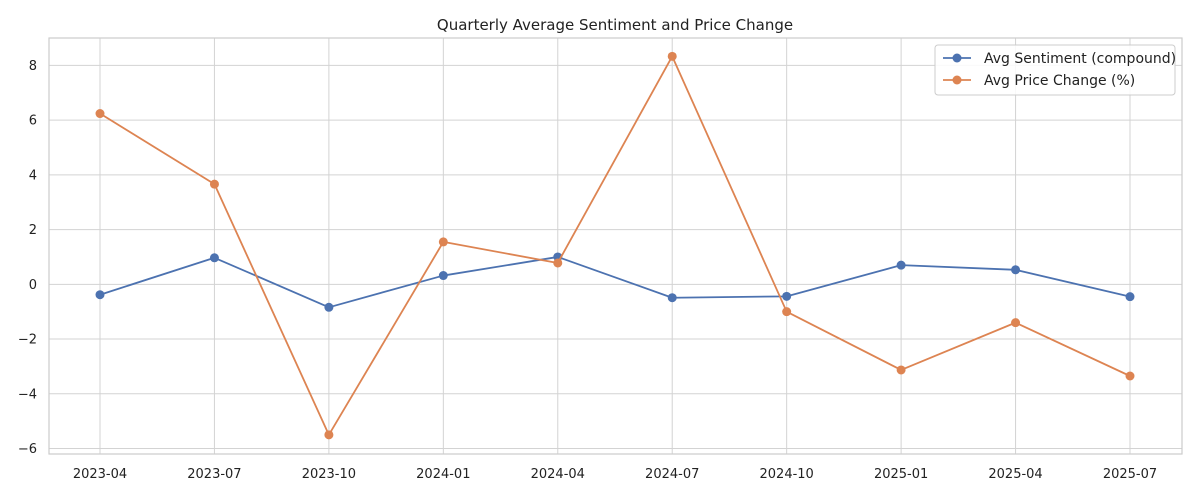 This screenshot has height=500, width=1200. What do you see at coordinates (33, 230) in the screenshot?
I see `y-tick-label: 2` at bounding box center [33, 230].